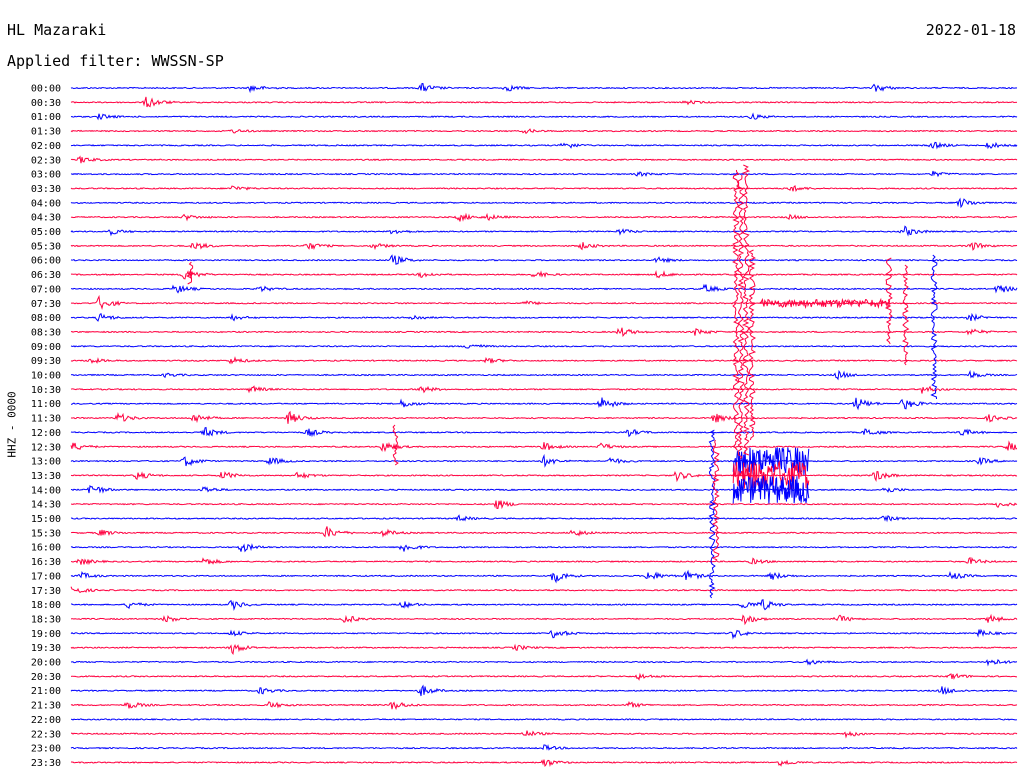  What do you see at coordinates (46, 490) in the screenshot?
I see `row-time-label: 14:00` at bounding box center [46, 490].